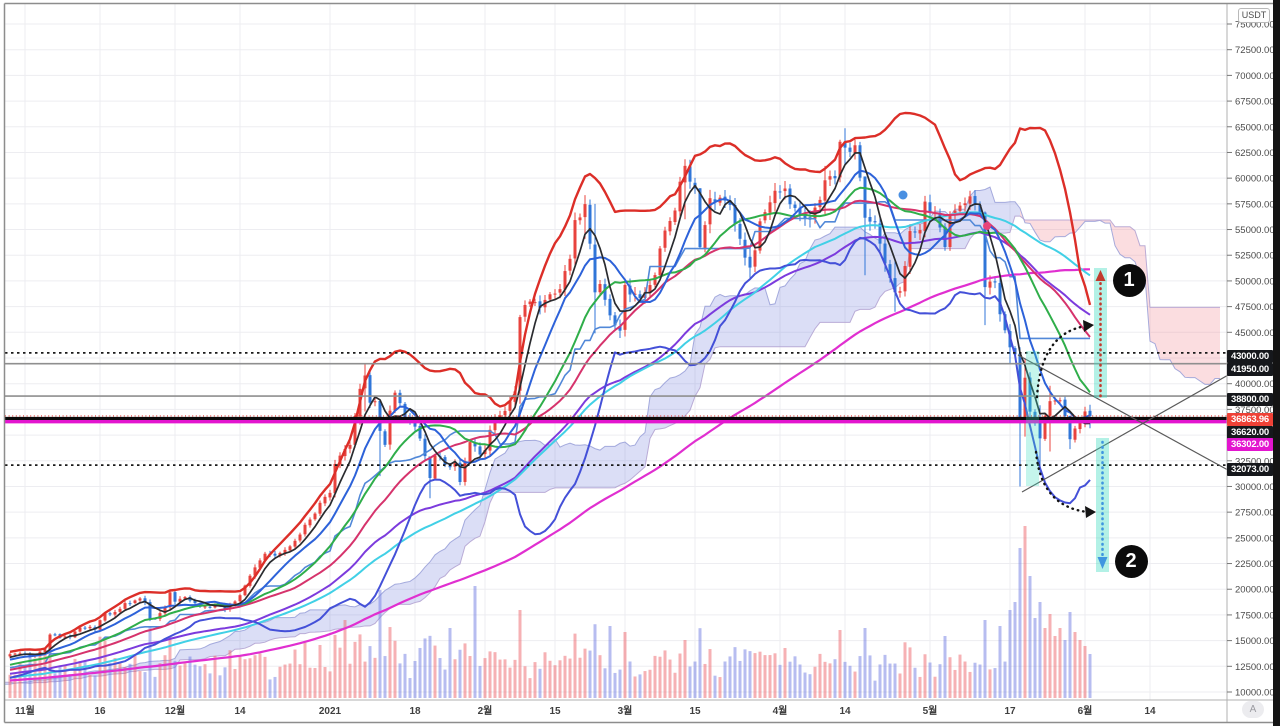 The image size is (1280, 726). Describe the element at coordinates (1010, 711) in the screenshot. I see `x-tick-label: 17` at that location.